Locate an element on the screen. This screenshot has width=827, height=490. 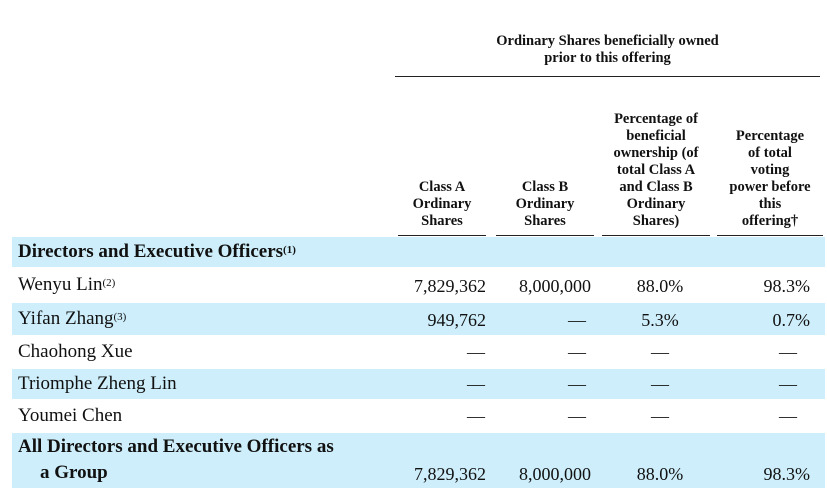
row-name: Youmei Chen is located at coordinates (70, 416).